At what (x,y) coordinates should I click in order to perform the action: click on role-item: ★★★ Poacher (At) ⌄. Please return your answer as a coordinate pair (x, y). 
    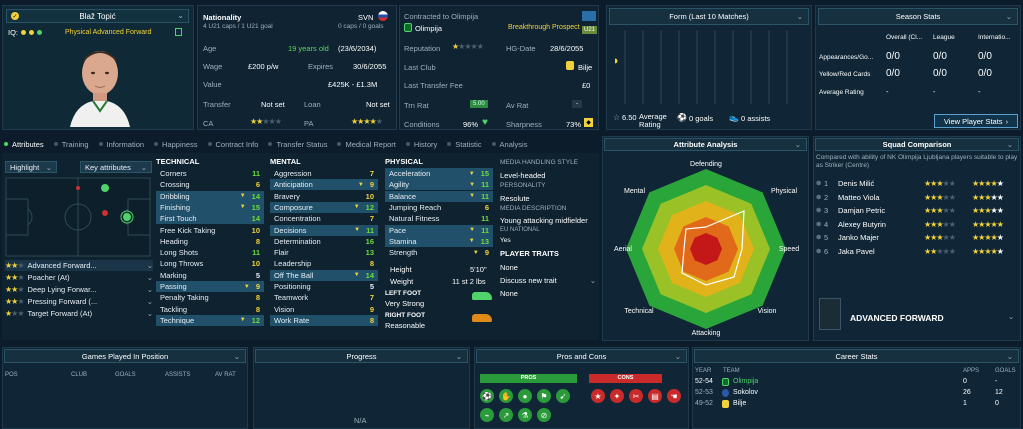
    Looking at the image, I should click on (79, 277).